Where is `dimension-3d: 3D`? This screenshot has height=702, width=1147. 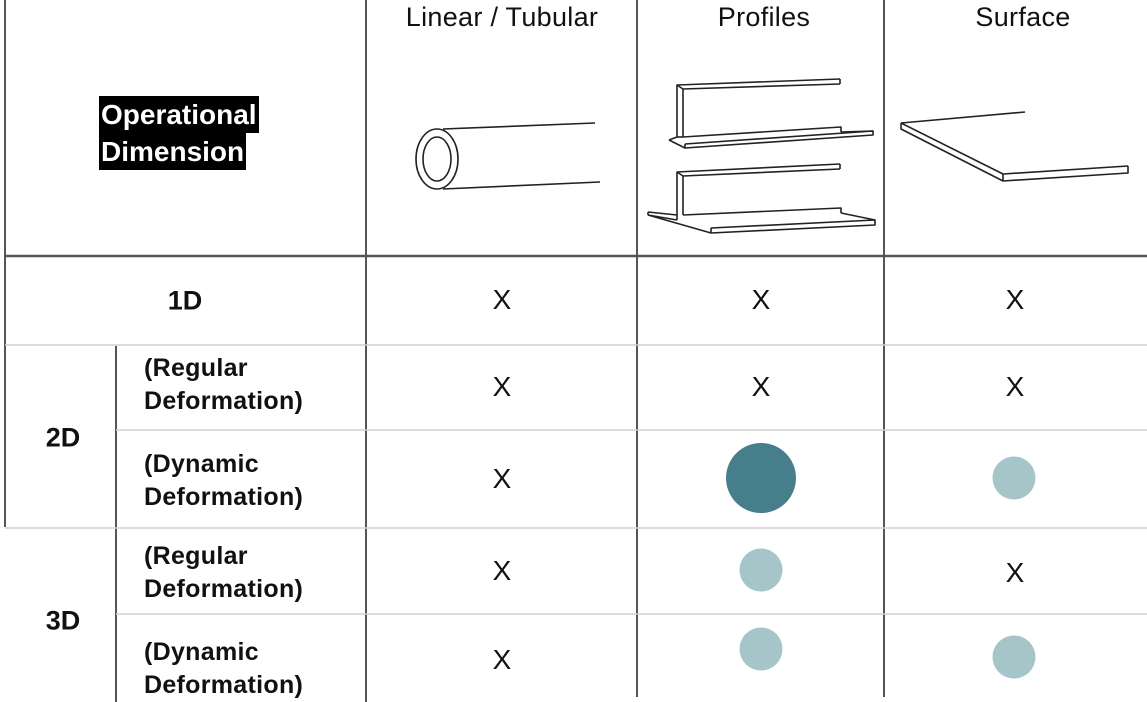
dimension-3d: 3D is located at coordinates (63, 620).